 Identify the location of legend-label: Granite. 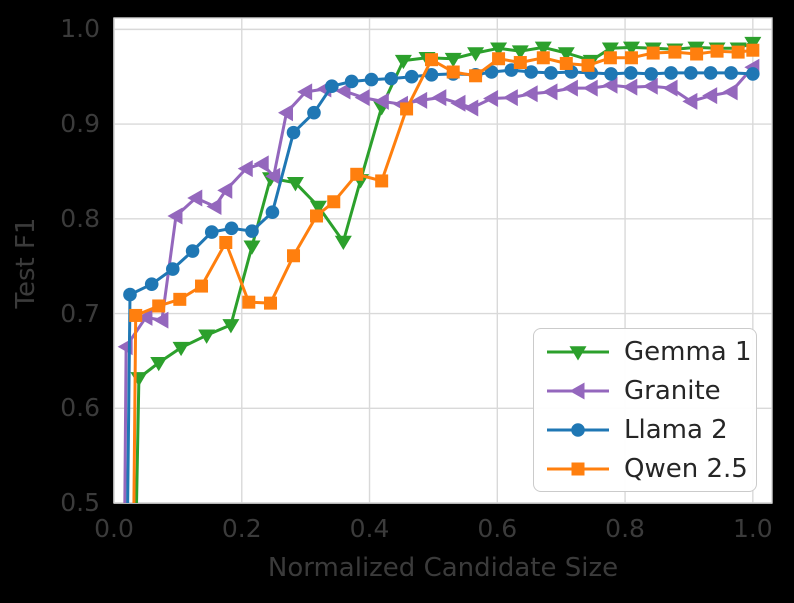
(672, 390).